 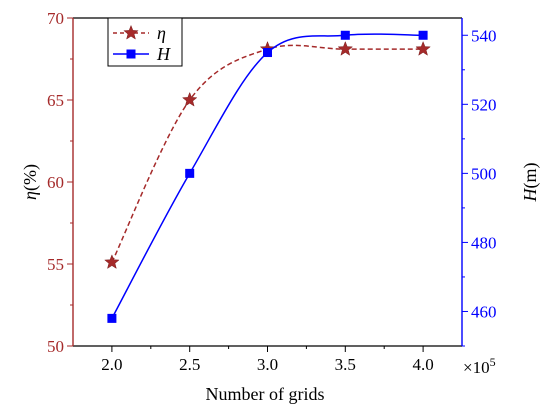 I want to click on left-y-tick-label: 70, so click(x=55, y=18).